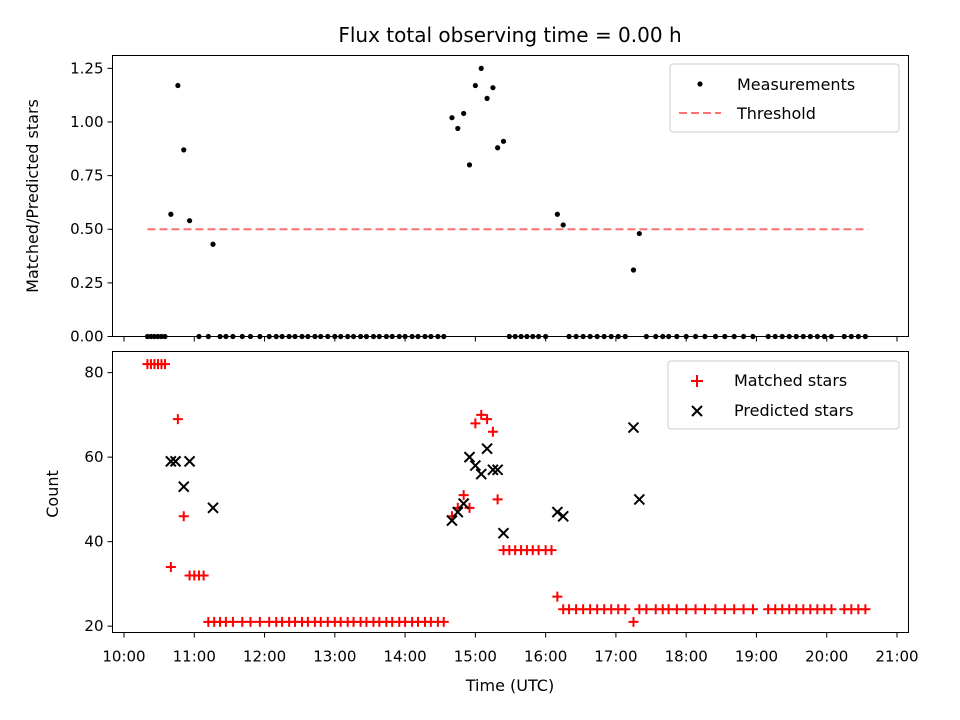  Describe the element at coordinates (509, 35) in the screenshot. I see `chart-title: Flux total observing time = 0.00 h` at that location.